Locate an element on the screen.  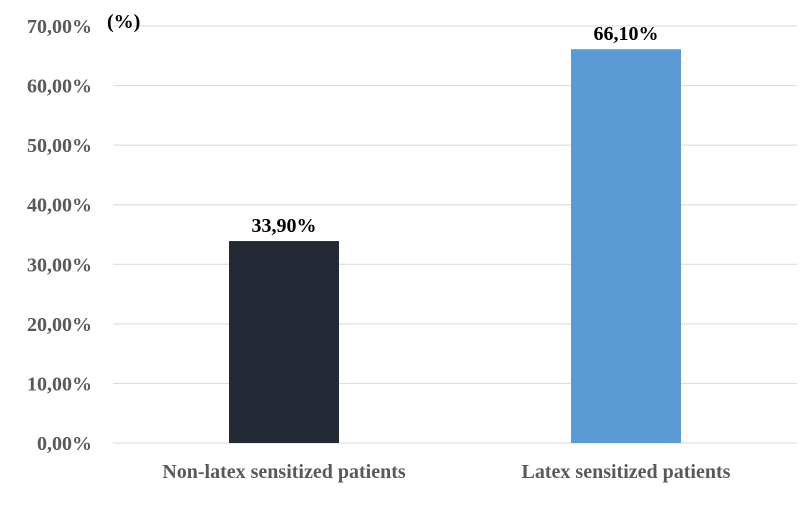
y-tick-label: 20,00% is located at coordinates (59, 325).